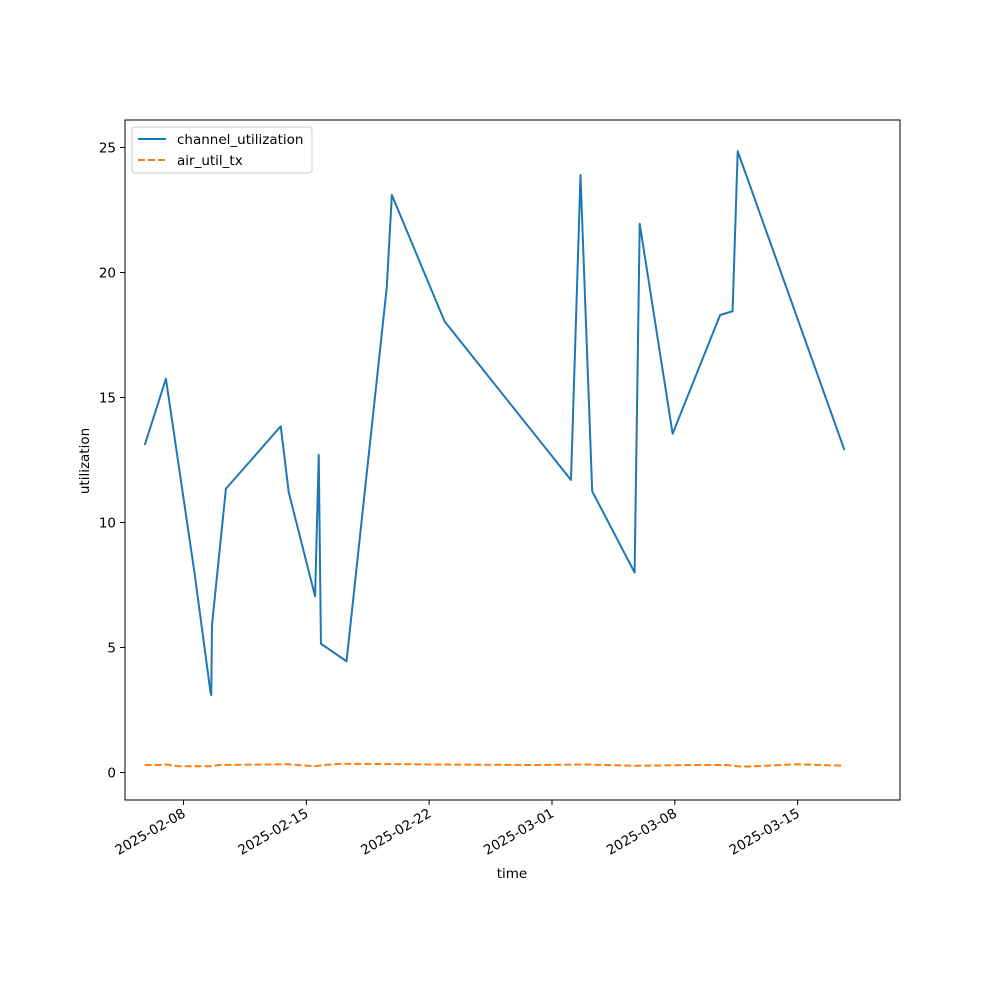  I want to click on y-tick-label: 10, so click(107, 524).